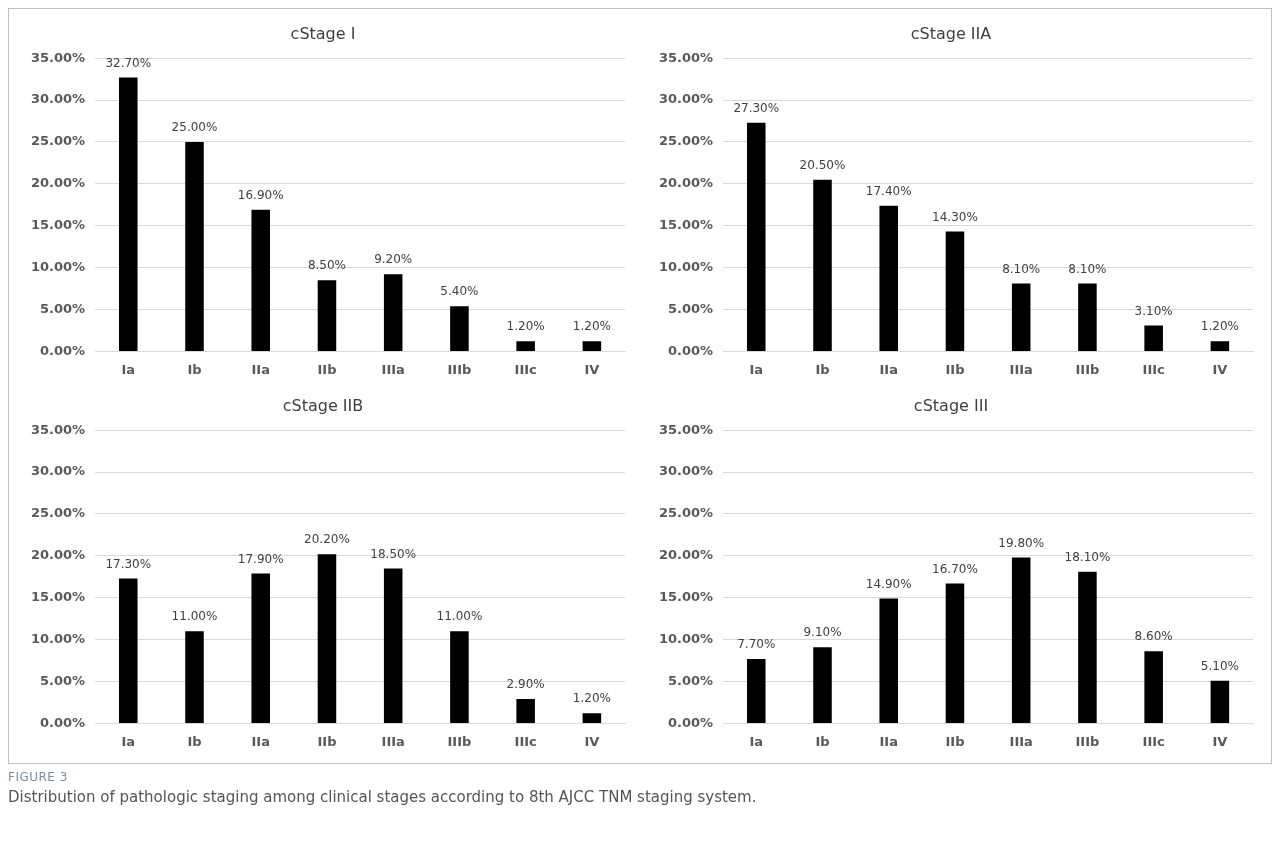 Image resolution: width=1282 pixels, height=863 pixels. Describe the element at coordinates (822, 164) in the screenshot. I see `data-label: 20.50%` at that location.